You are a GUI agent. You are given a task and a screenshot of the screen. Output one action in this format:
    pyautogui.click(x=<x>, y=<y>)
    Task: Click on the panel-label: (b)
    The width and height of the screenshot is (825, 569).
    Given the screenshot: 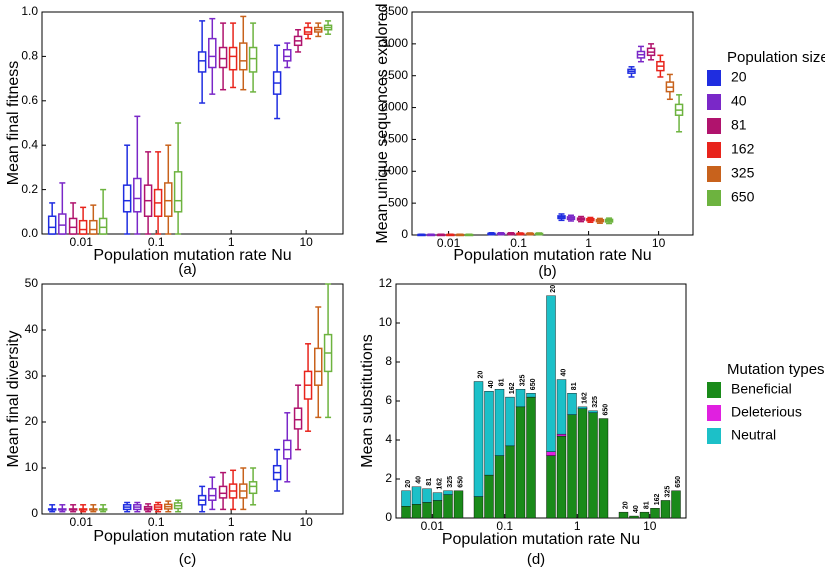 What is the action you would take?
    pyautogui.click(x=547, y=271)
    